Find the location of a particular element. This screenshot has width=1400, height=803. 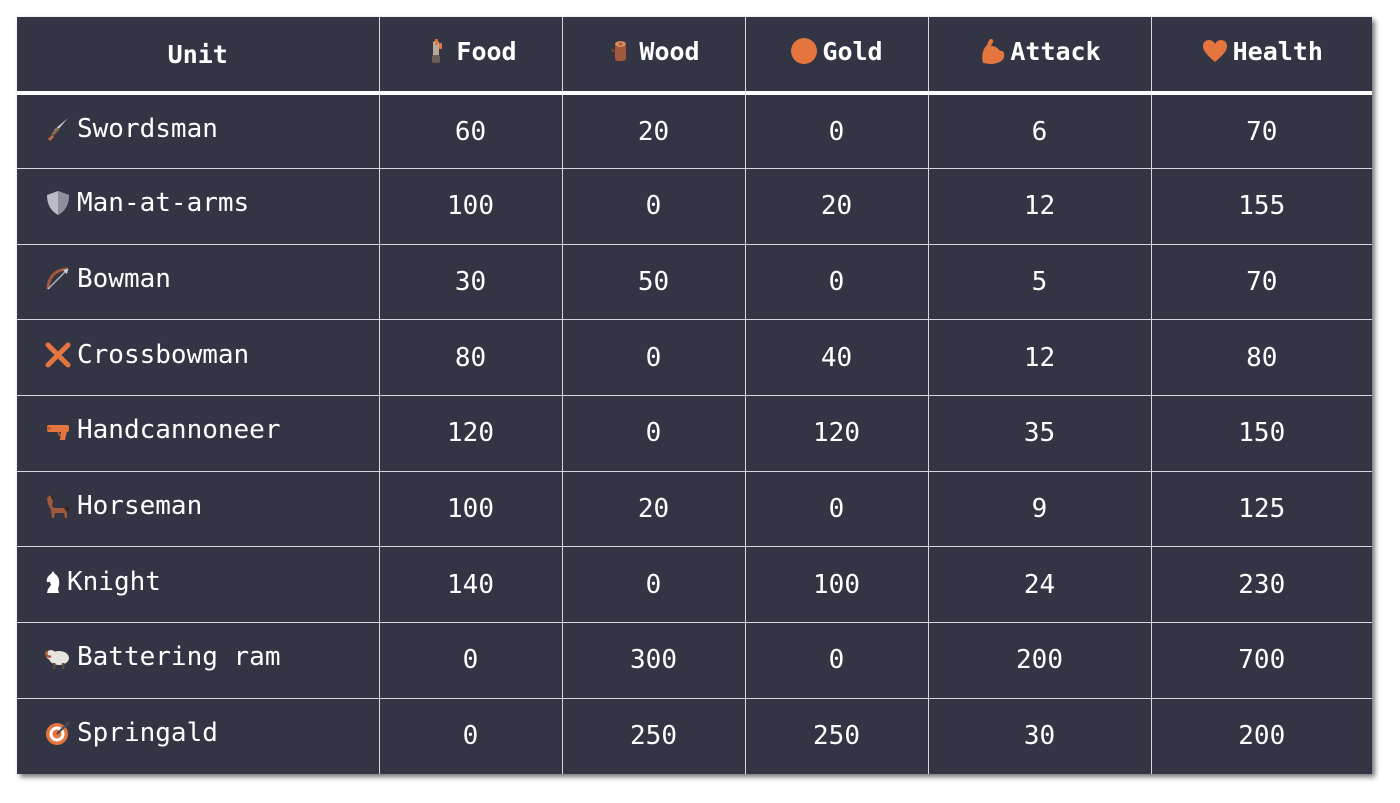

unit-name: Battering ram is located at coordinates (179, 657).